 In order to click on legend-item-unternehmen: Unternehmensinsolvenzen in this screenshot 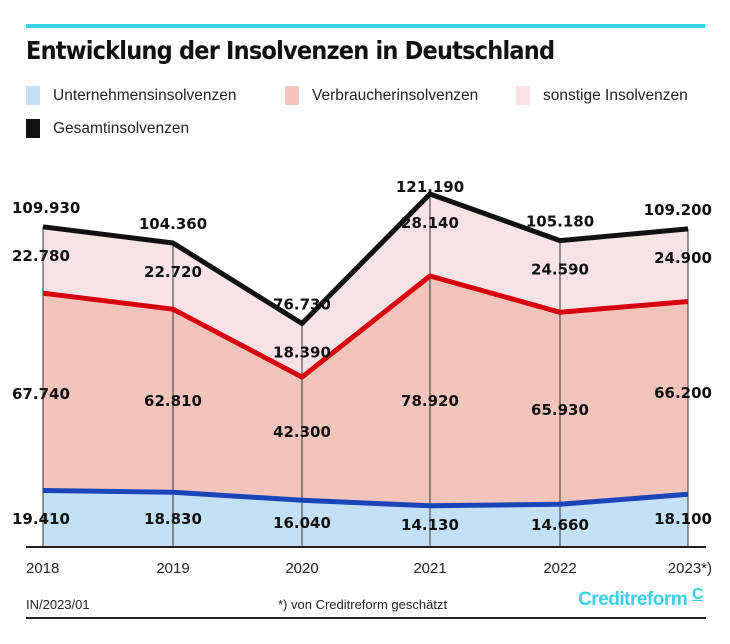, I will do `click(131, 95)`.